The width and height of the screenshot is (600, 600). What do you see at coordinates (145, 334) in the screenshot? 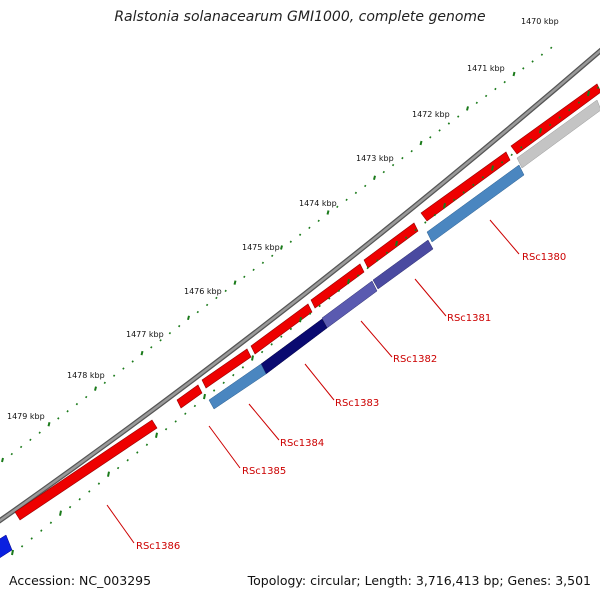
I see `kbp-label: 1477 kbp` at bounding box center [145, 334].